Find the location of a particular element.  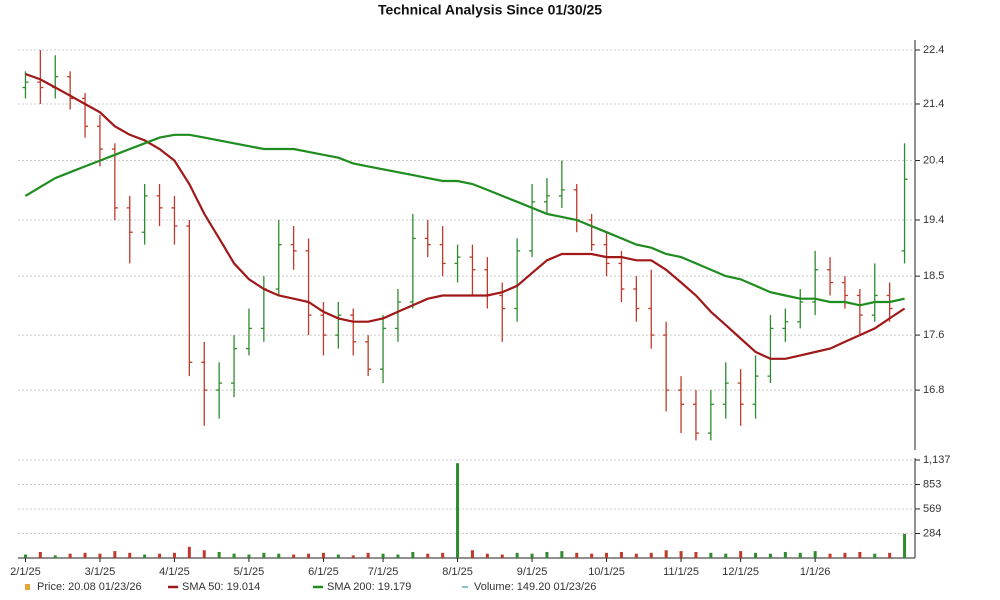

x-tick-label: 1/1/26 is located at coordinates (815, 572).